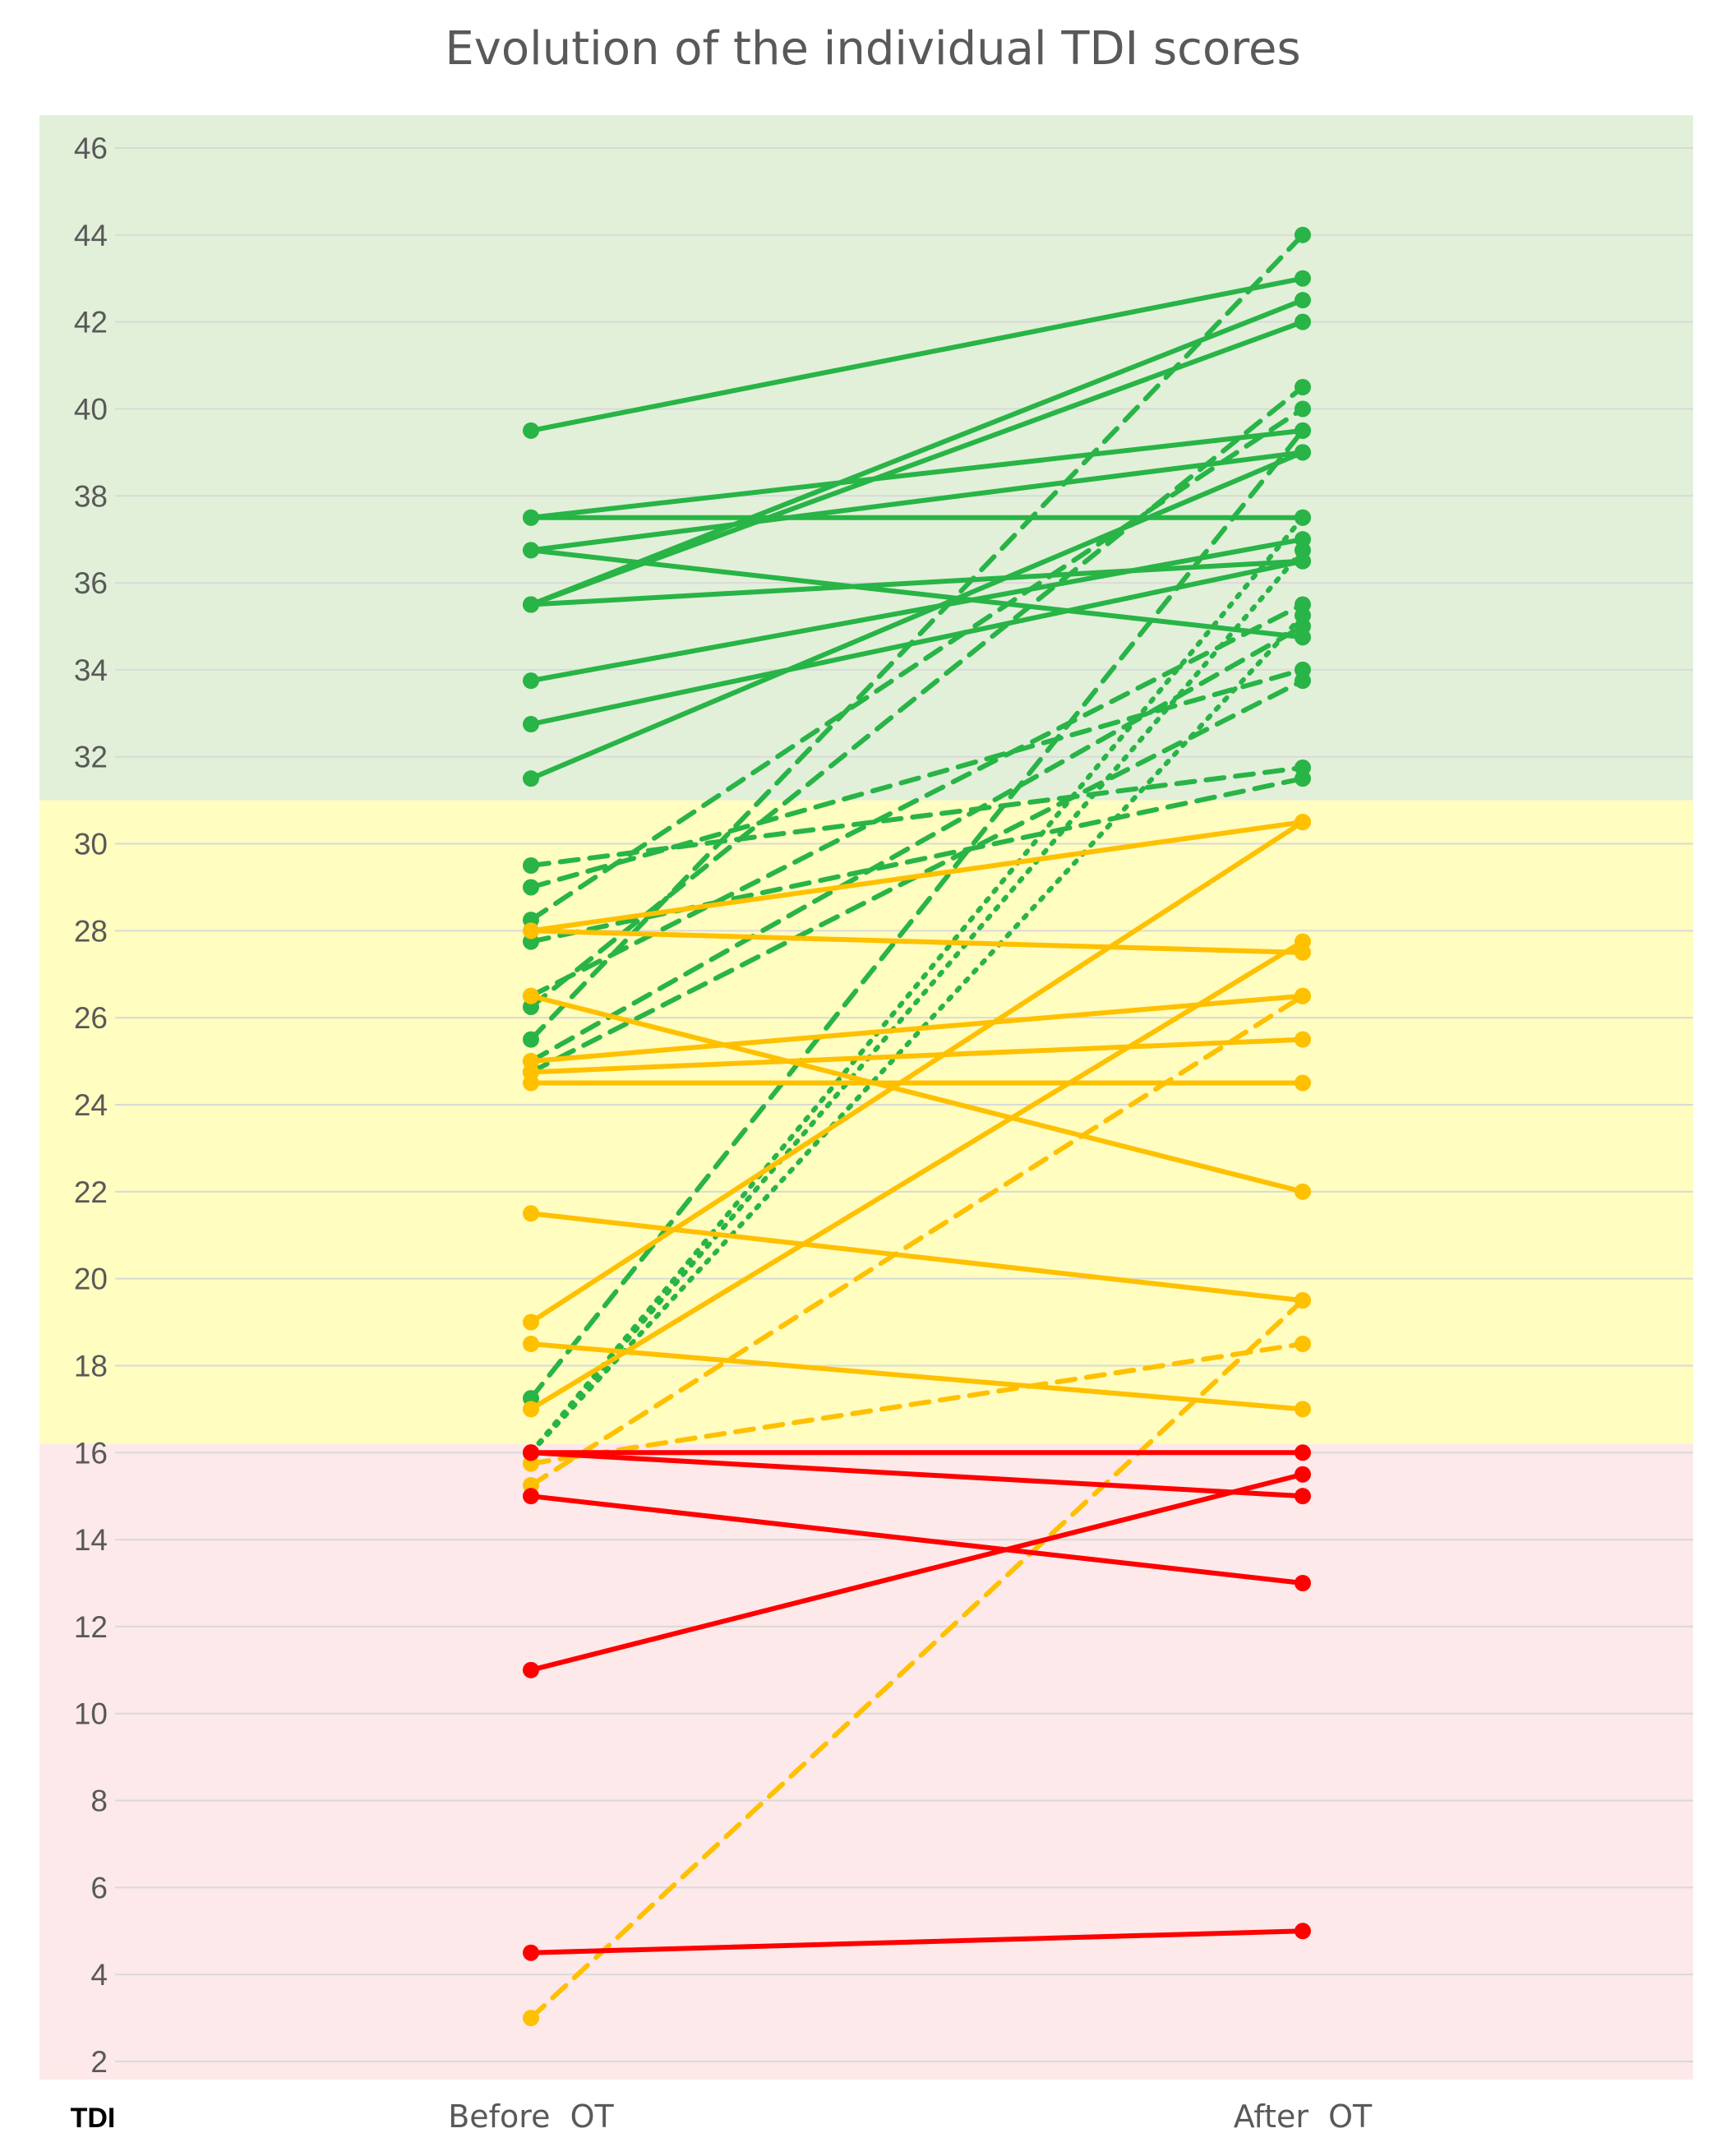 The height and width of the screenshot is (2156, 1726). I want to click on y-tick-label: 18, so click(91, 1366).